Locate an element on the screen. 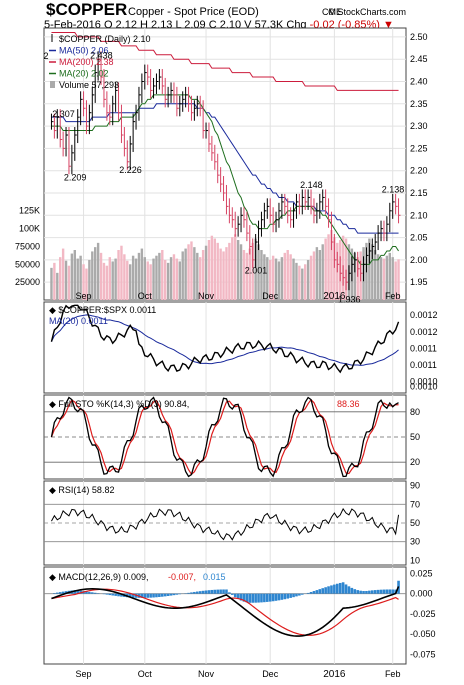  macd-line is located at coordinates (225, 611).